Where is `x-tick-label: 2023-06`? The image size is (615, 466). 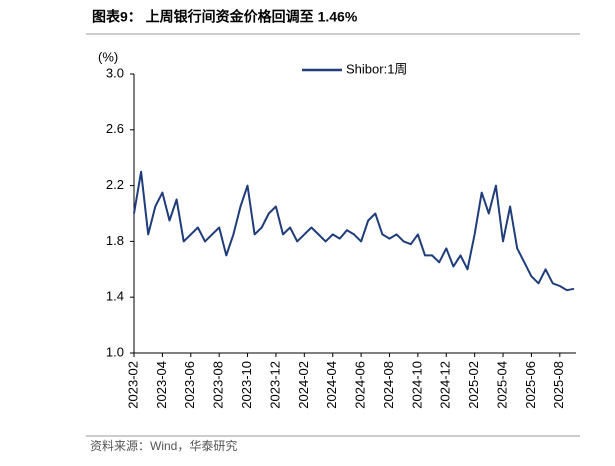 x-tick-label: 2023-06 is located at coordinates (189, 385).